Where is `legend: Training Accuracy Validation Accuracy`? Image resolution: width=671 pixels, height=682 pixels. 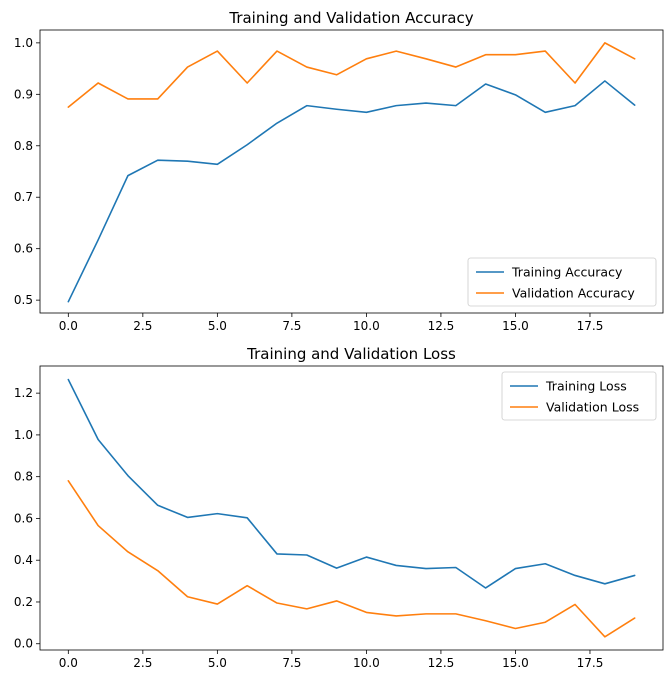
legend: Training Accuracy Validation Accuracy is located at coordinates (562, 282).